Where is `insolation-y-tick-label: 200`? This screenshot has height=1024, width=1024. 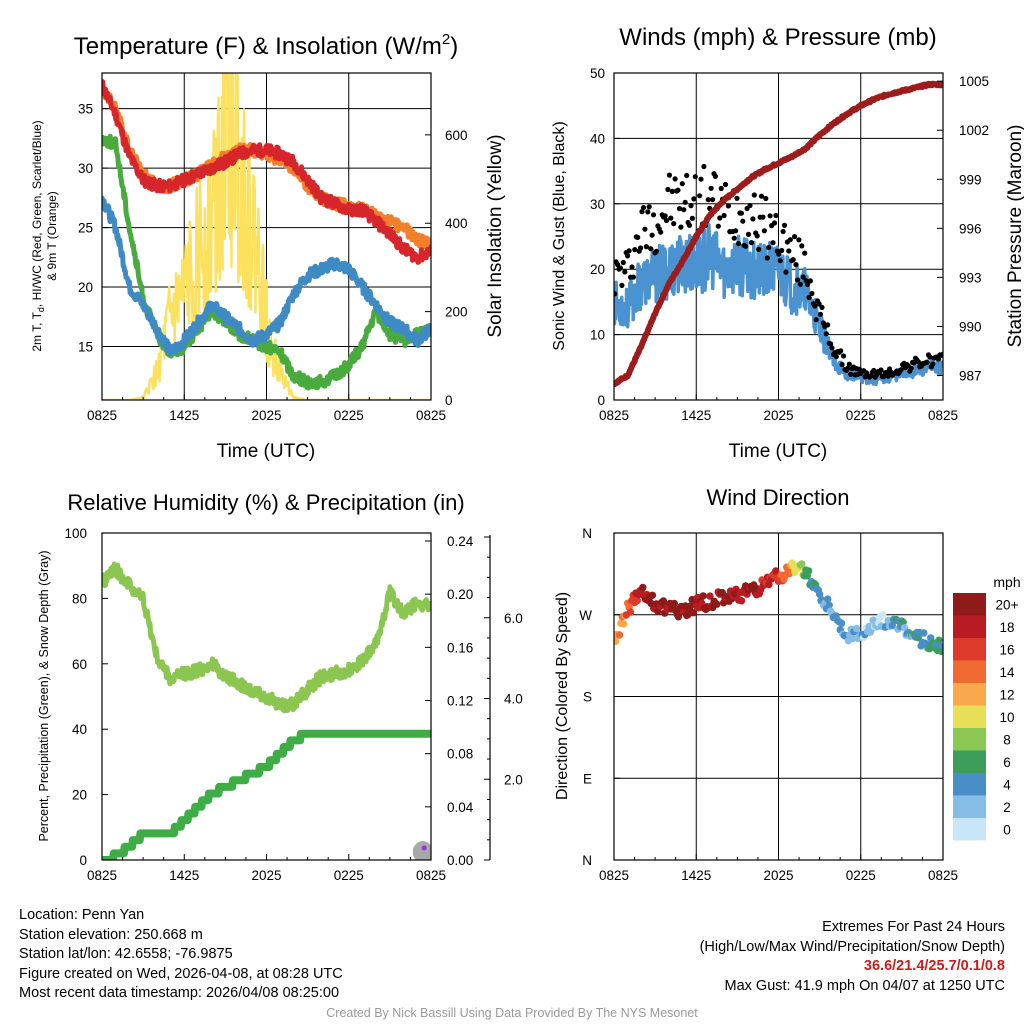
insolation-y-tick-label: 200 is located at coordinates (456, 312).